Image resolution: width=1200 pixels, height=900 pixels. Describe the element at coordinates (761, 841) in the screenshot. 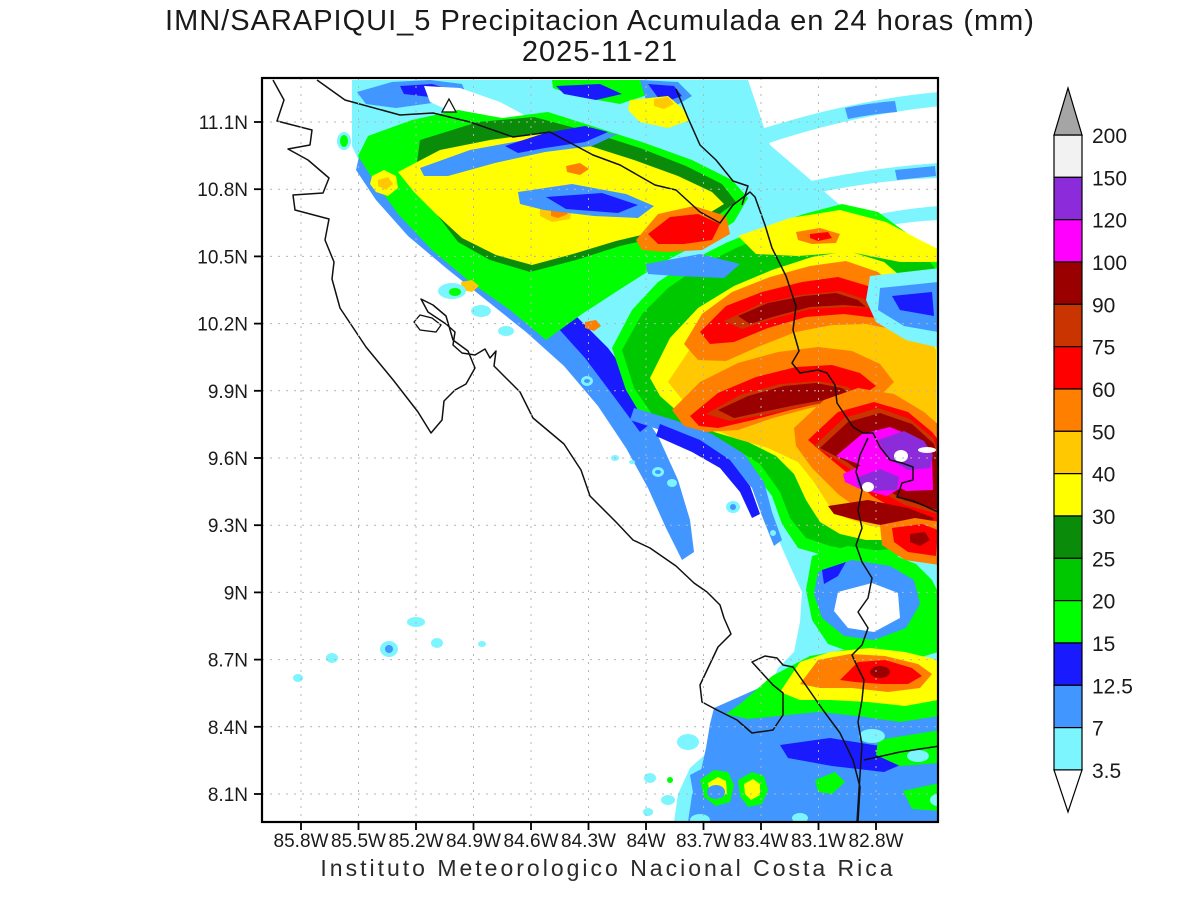

I see `lon-tick-label: 83.4W` at that location.